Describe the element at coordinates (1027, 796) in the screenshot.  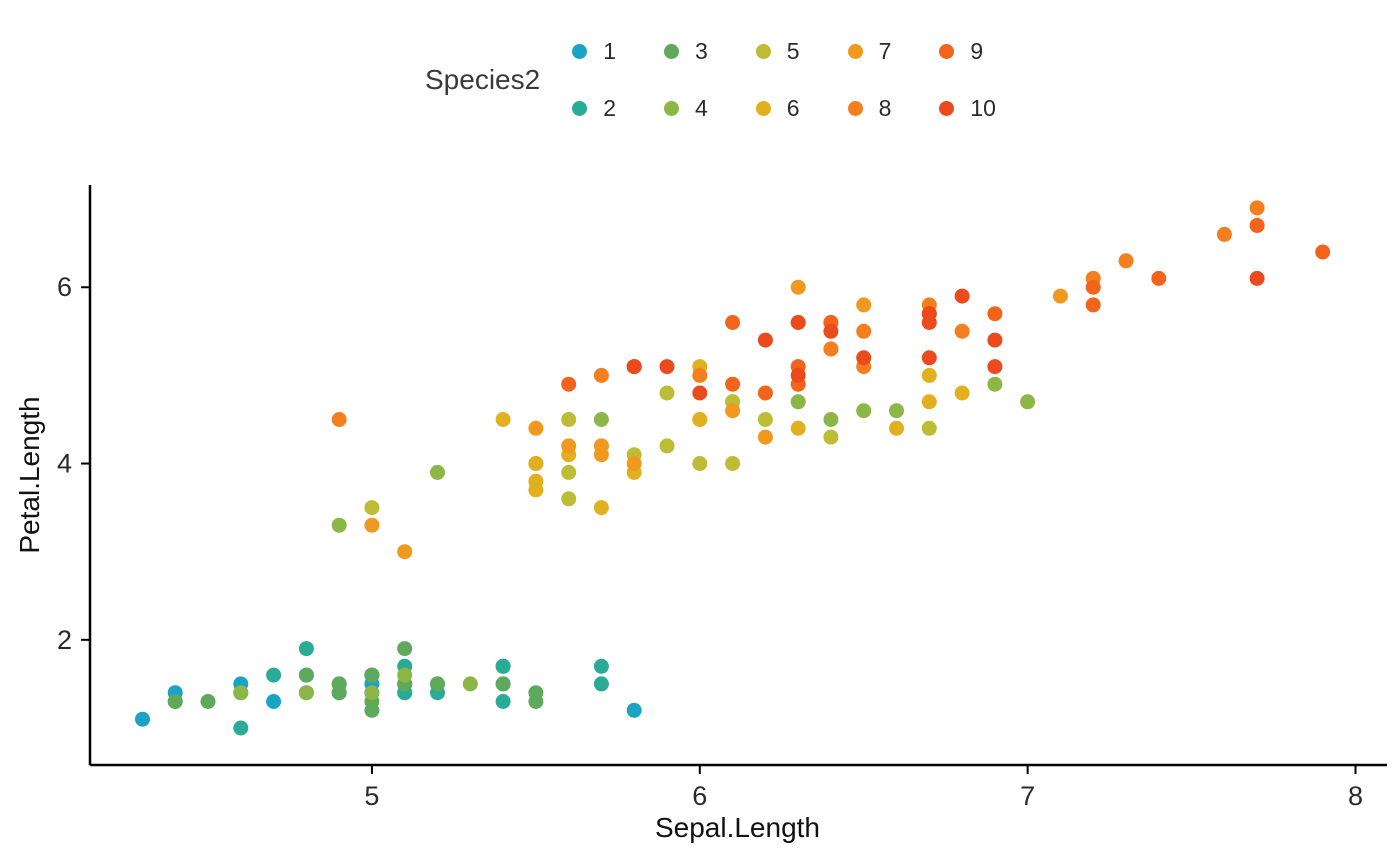
I see `x-tick-label: 7` at that location.